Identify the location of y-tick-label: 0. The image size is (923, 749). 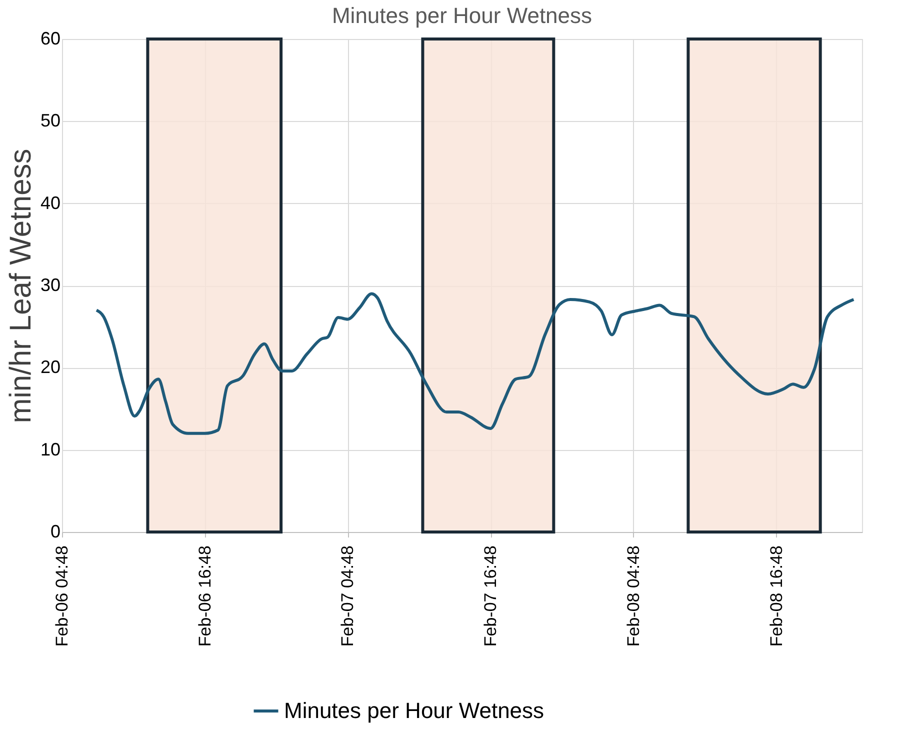
(55, 532).